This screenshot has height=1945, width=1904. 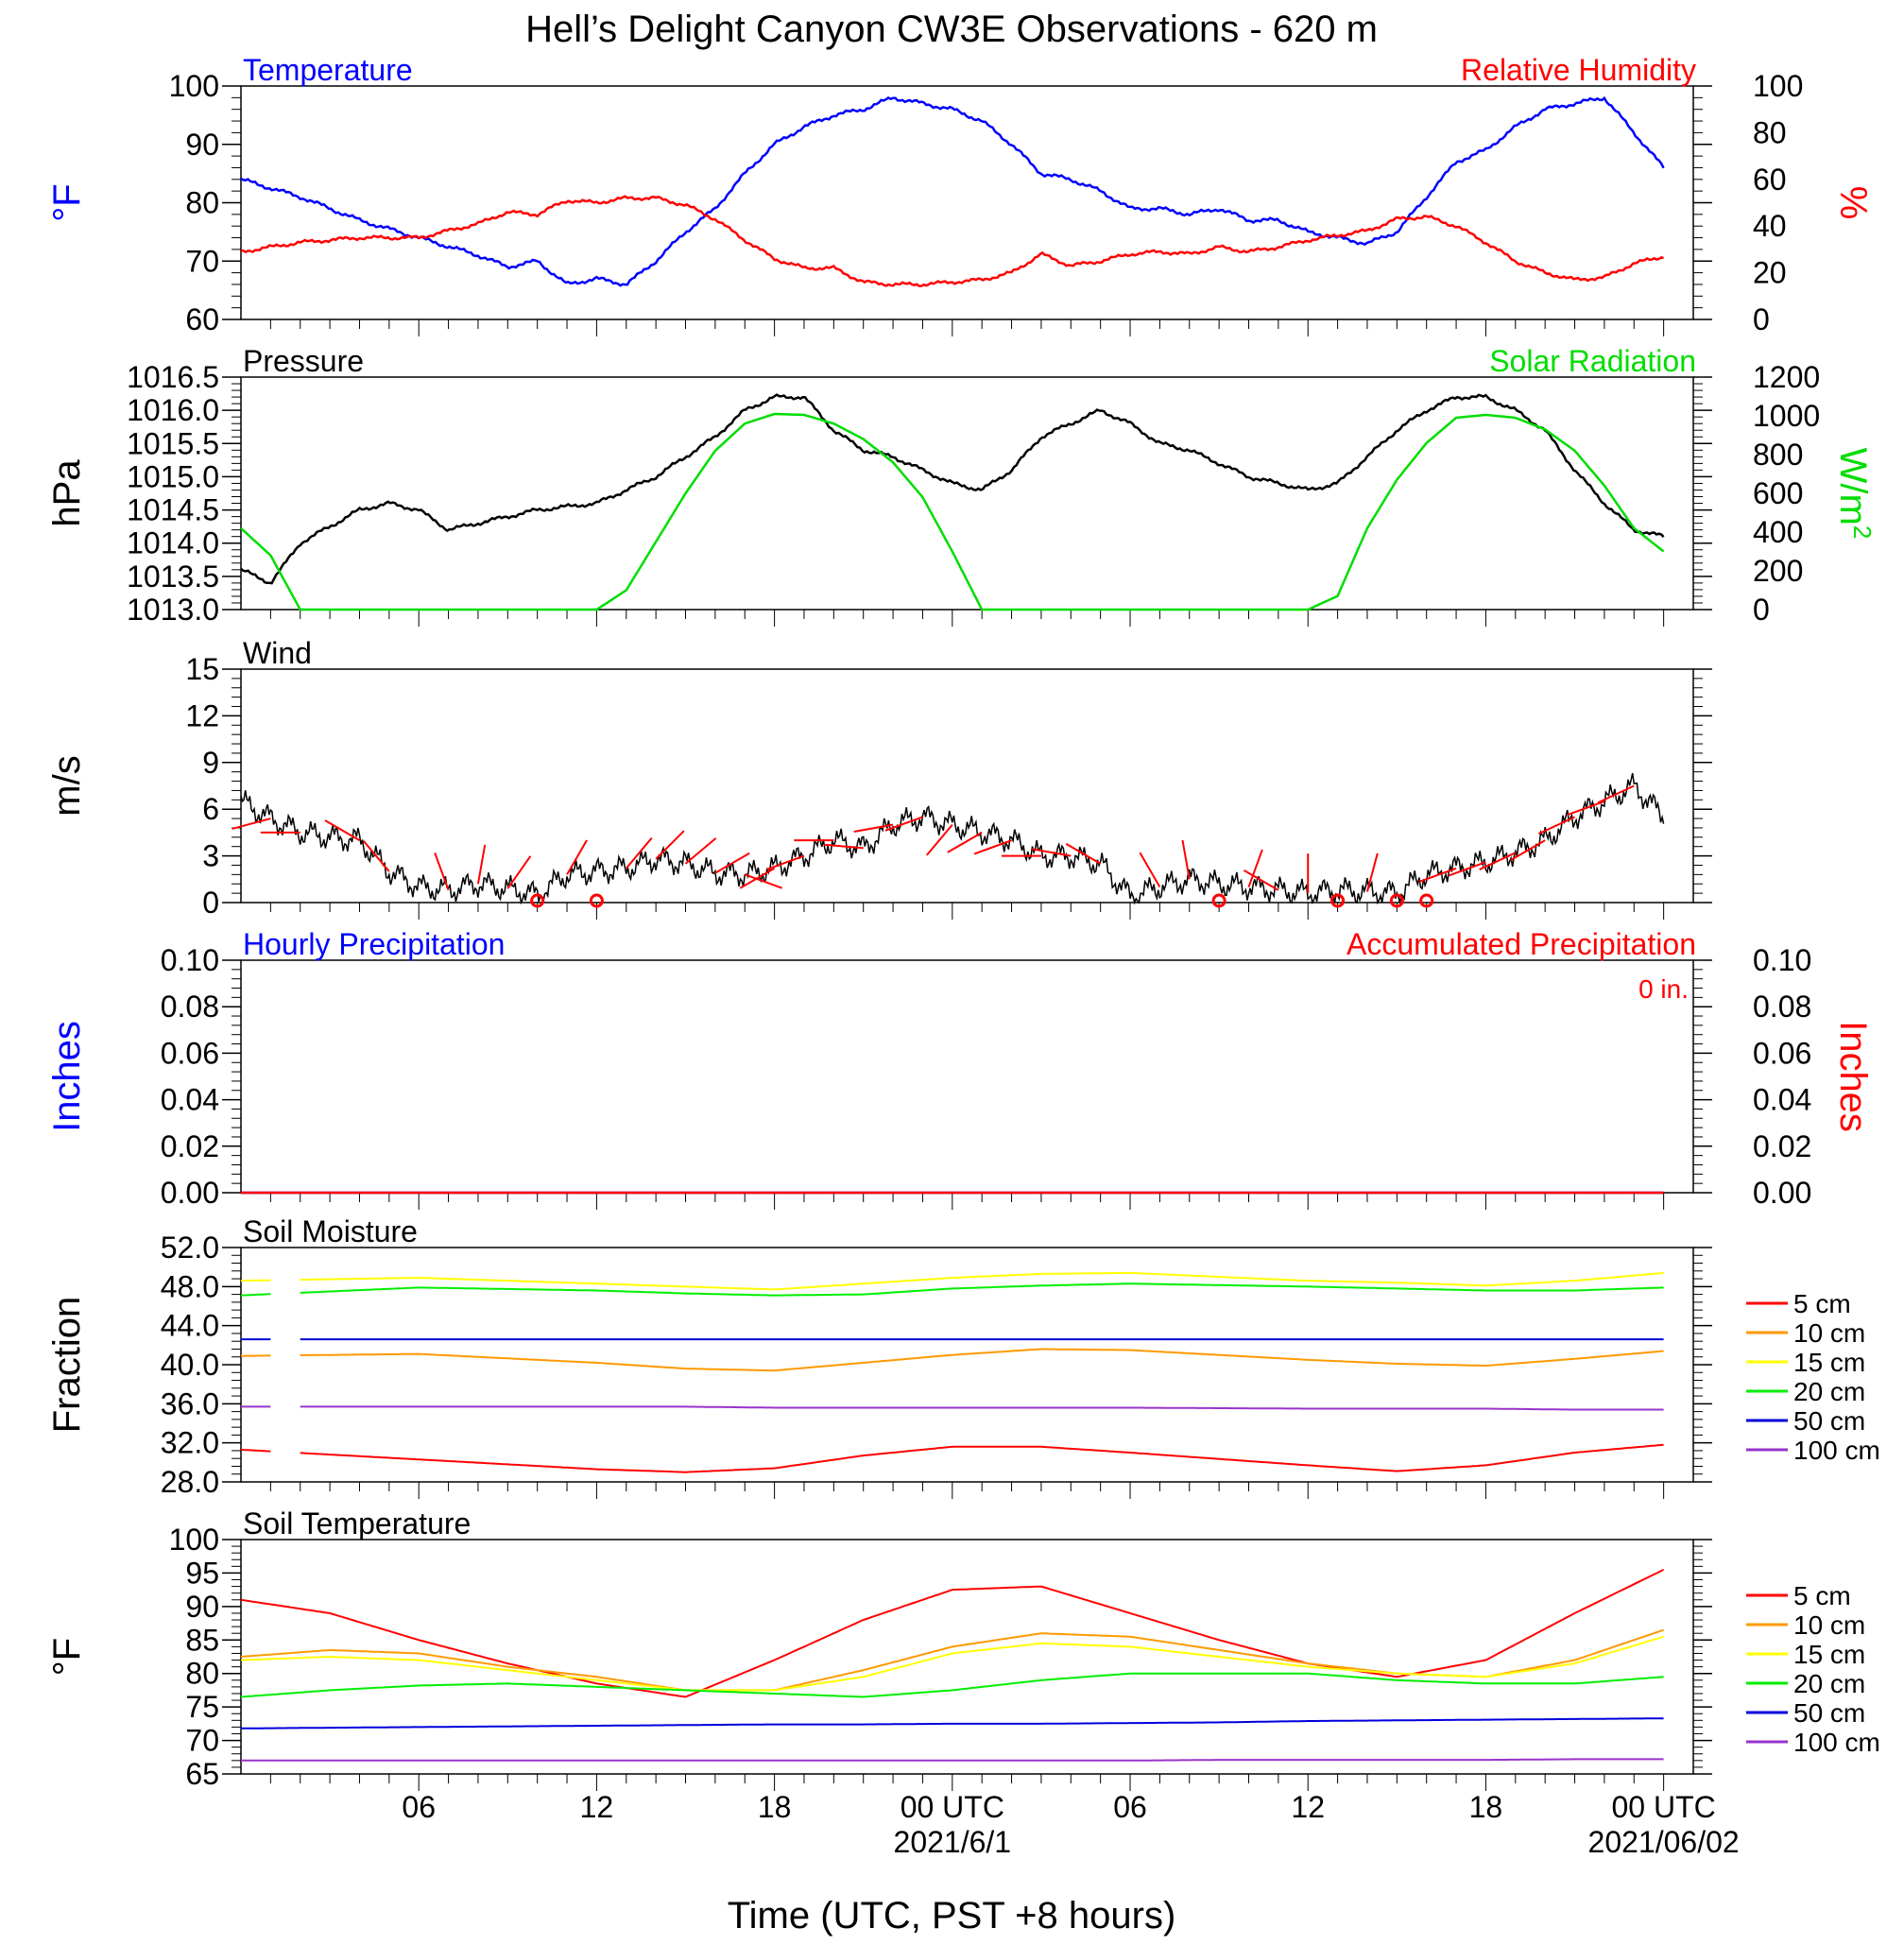 What do you see at coordinates (210, 763) in the screenshot?
I see `y-tick-label: 9` at bounding box center [210, 763].